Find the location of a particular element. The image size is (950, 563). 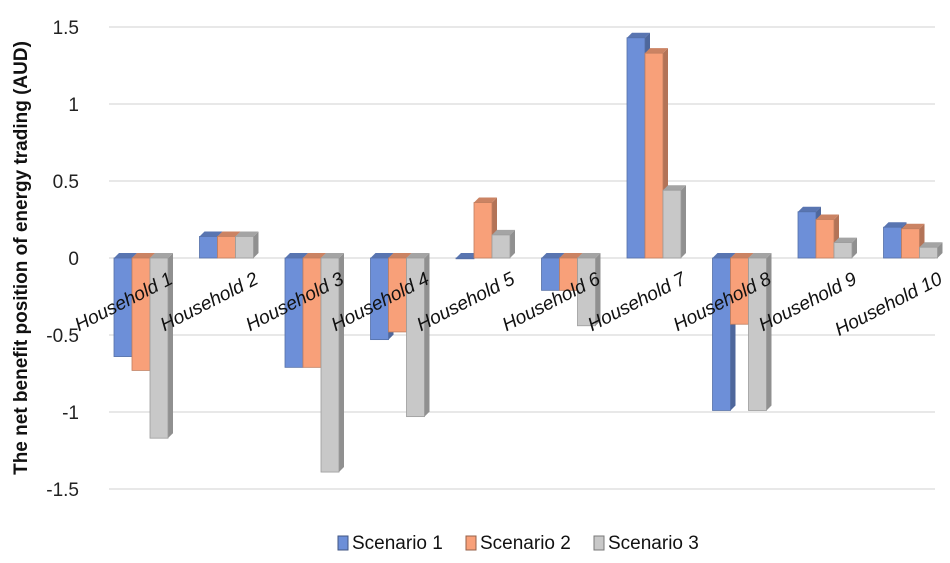

y-tick-label: 0.5 is located at coordinates (66, 182).